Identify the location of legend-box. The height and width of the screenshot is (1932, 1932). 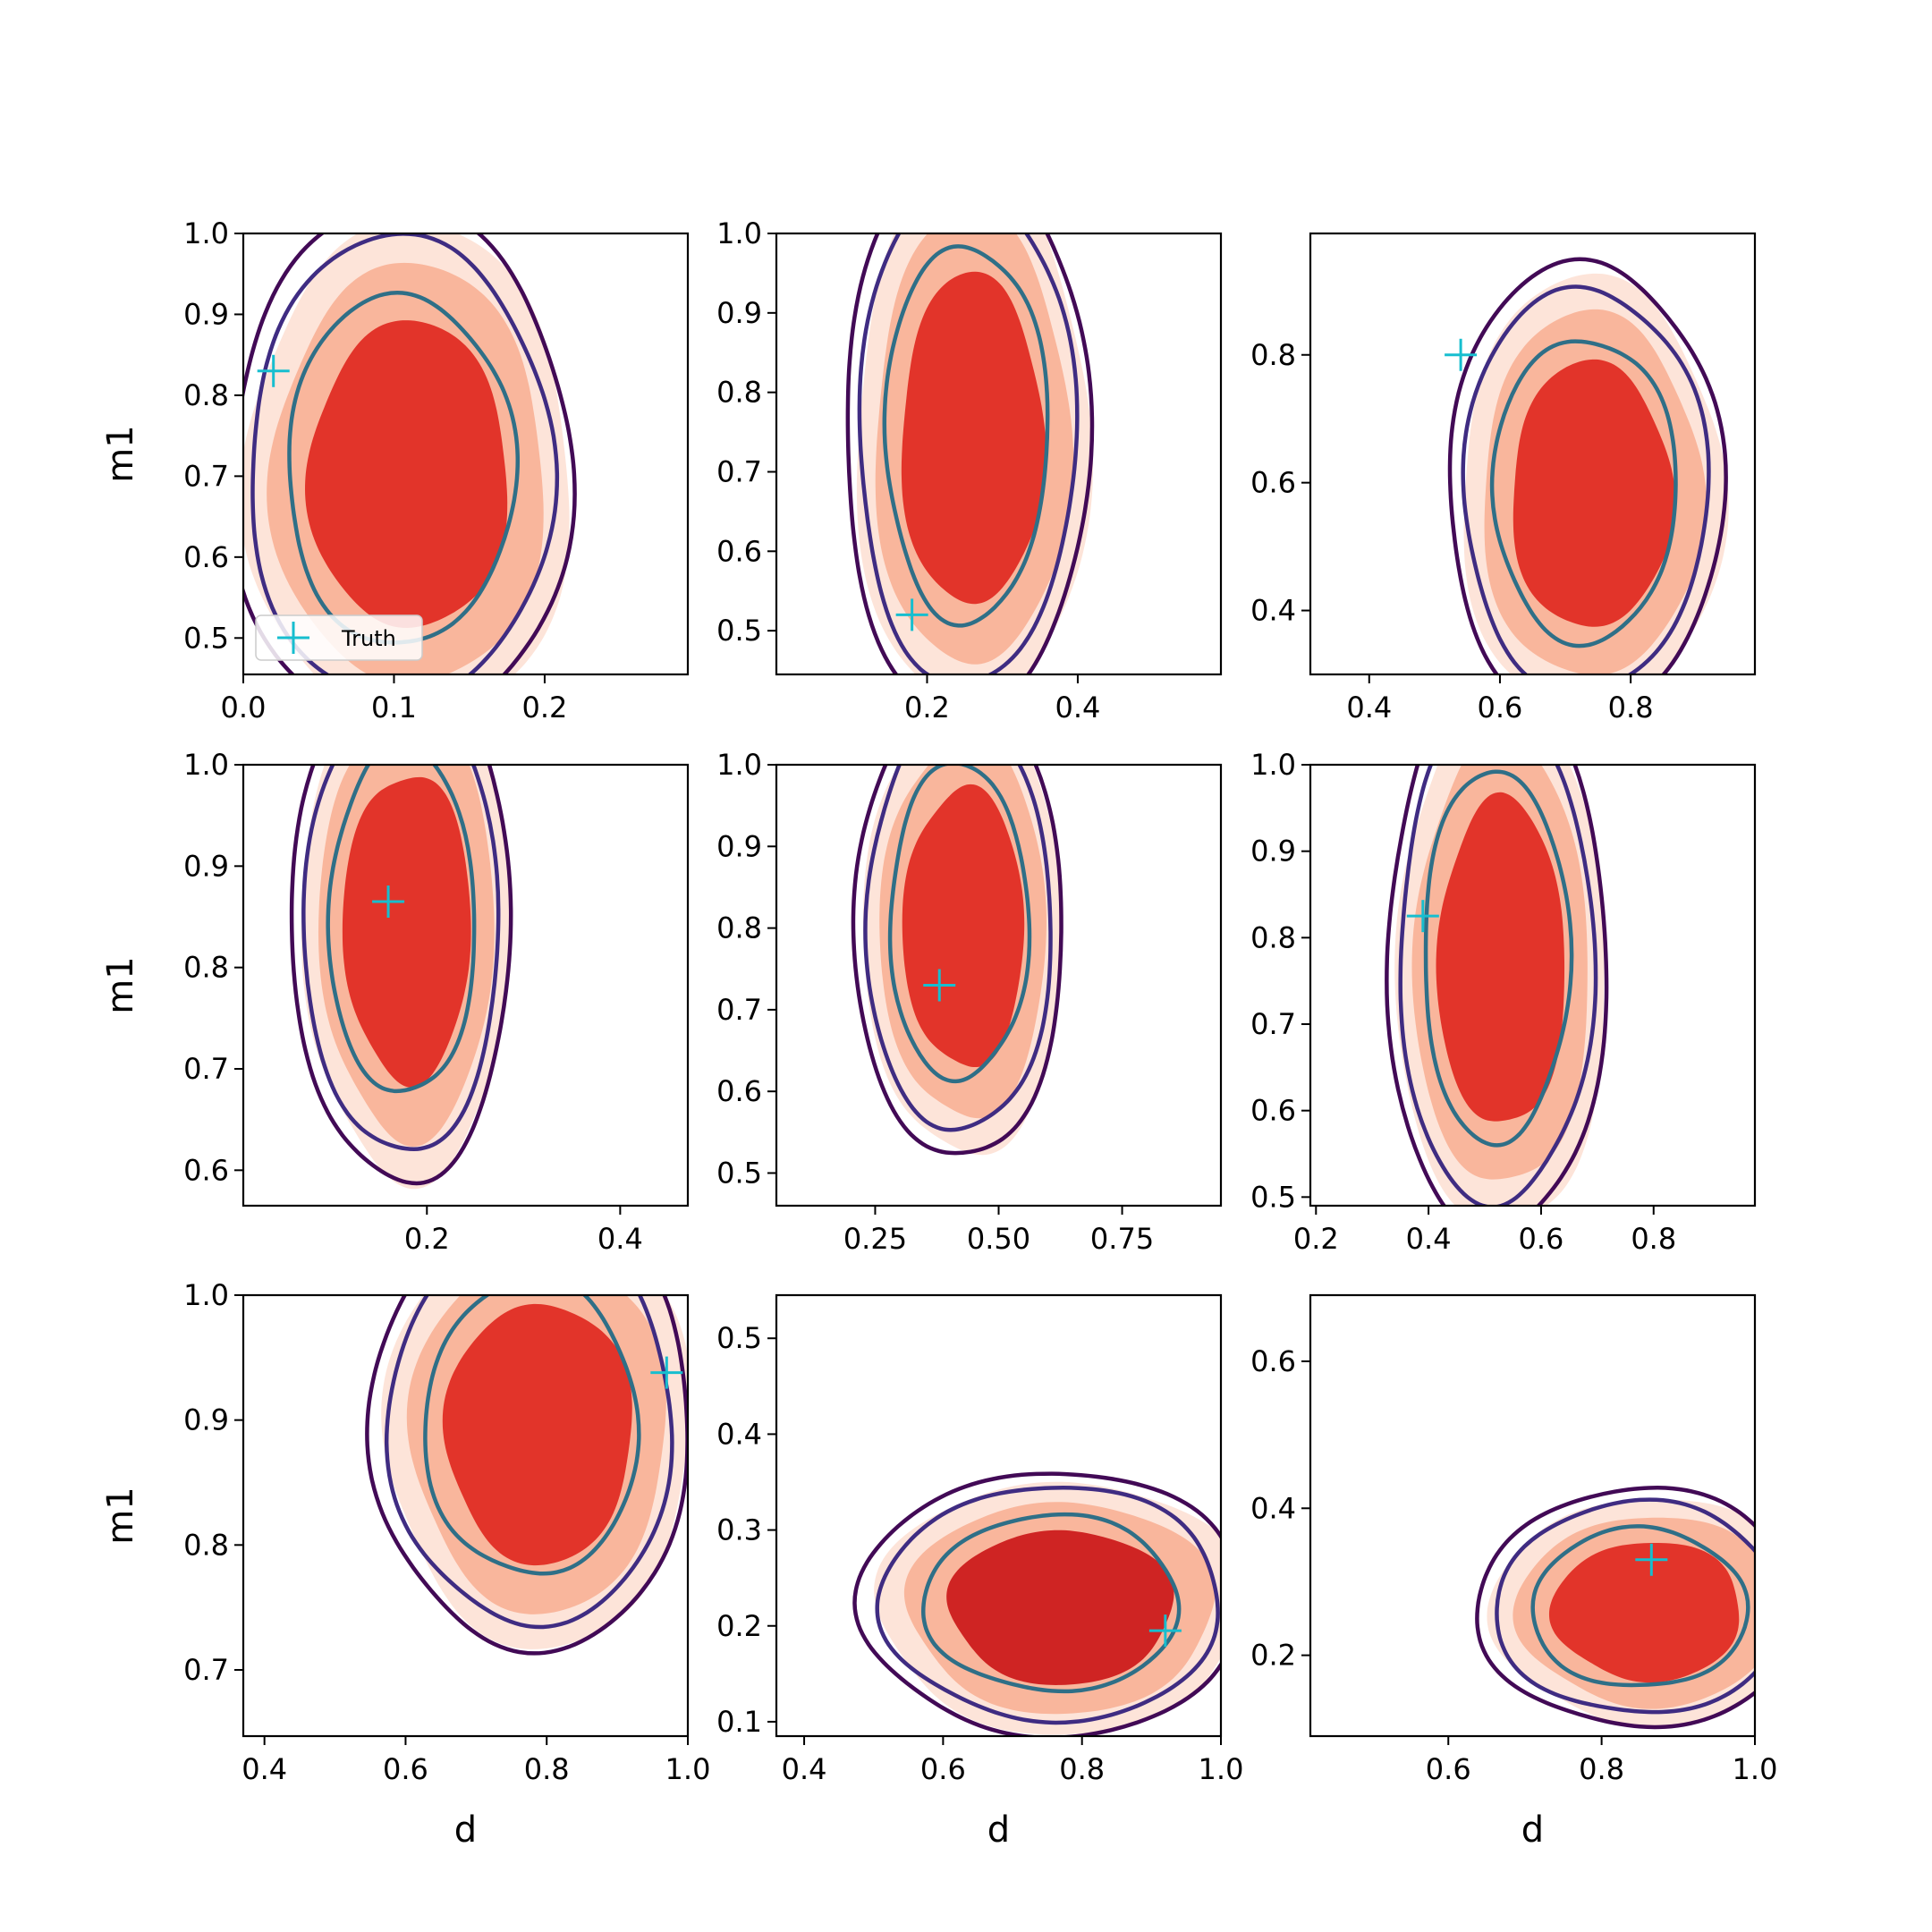
(339, 637).